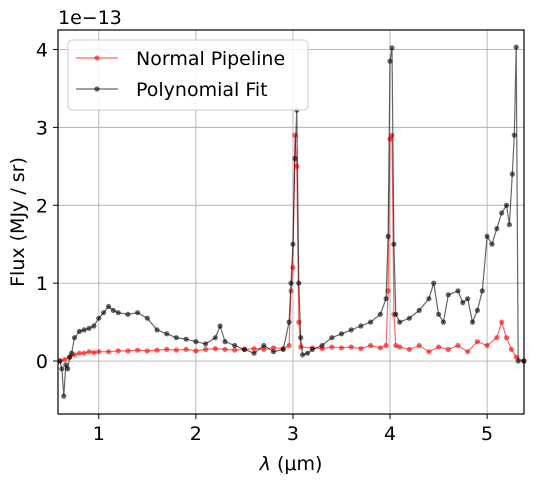 This screenshot has width=533, height=484. I want to click on legend-swatch-marker, so click(97, 89).